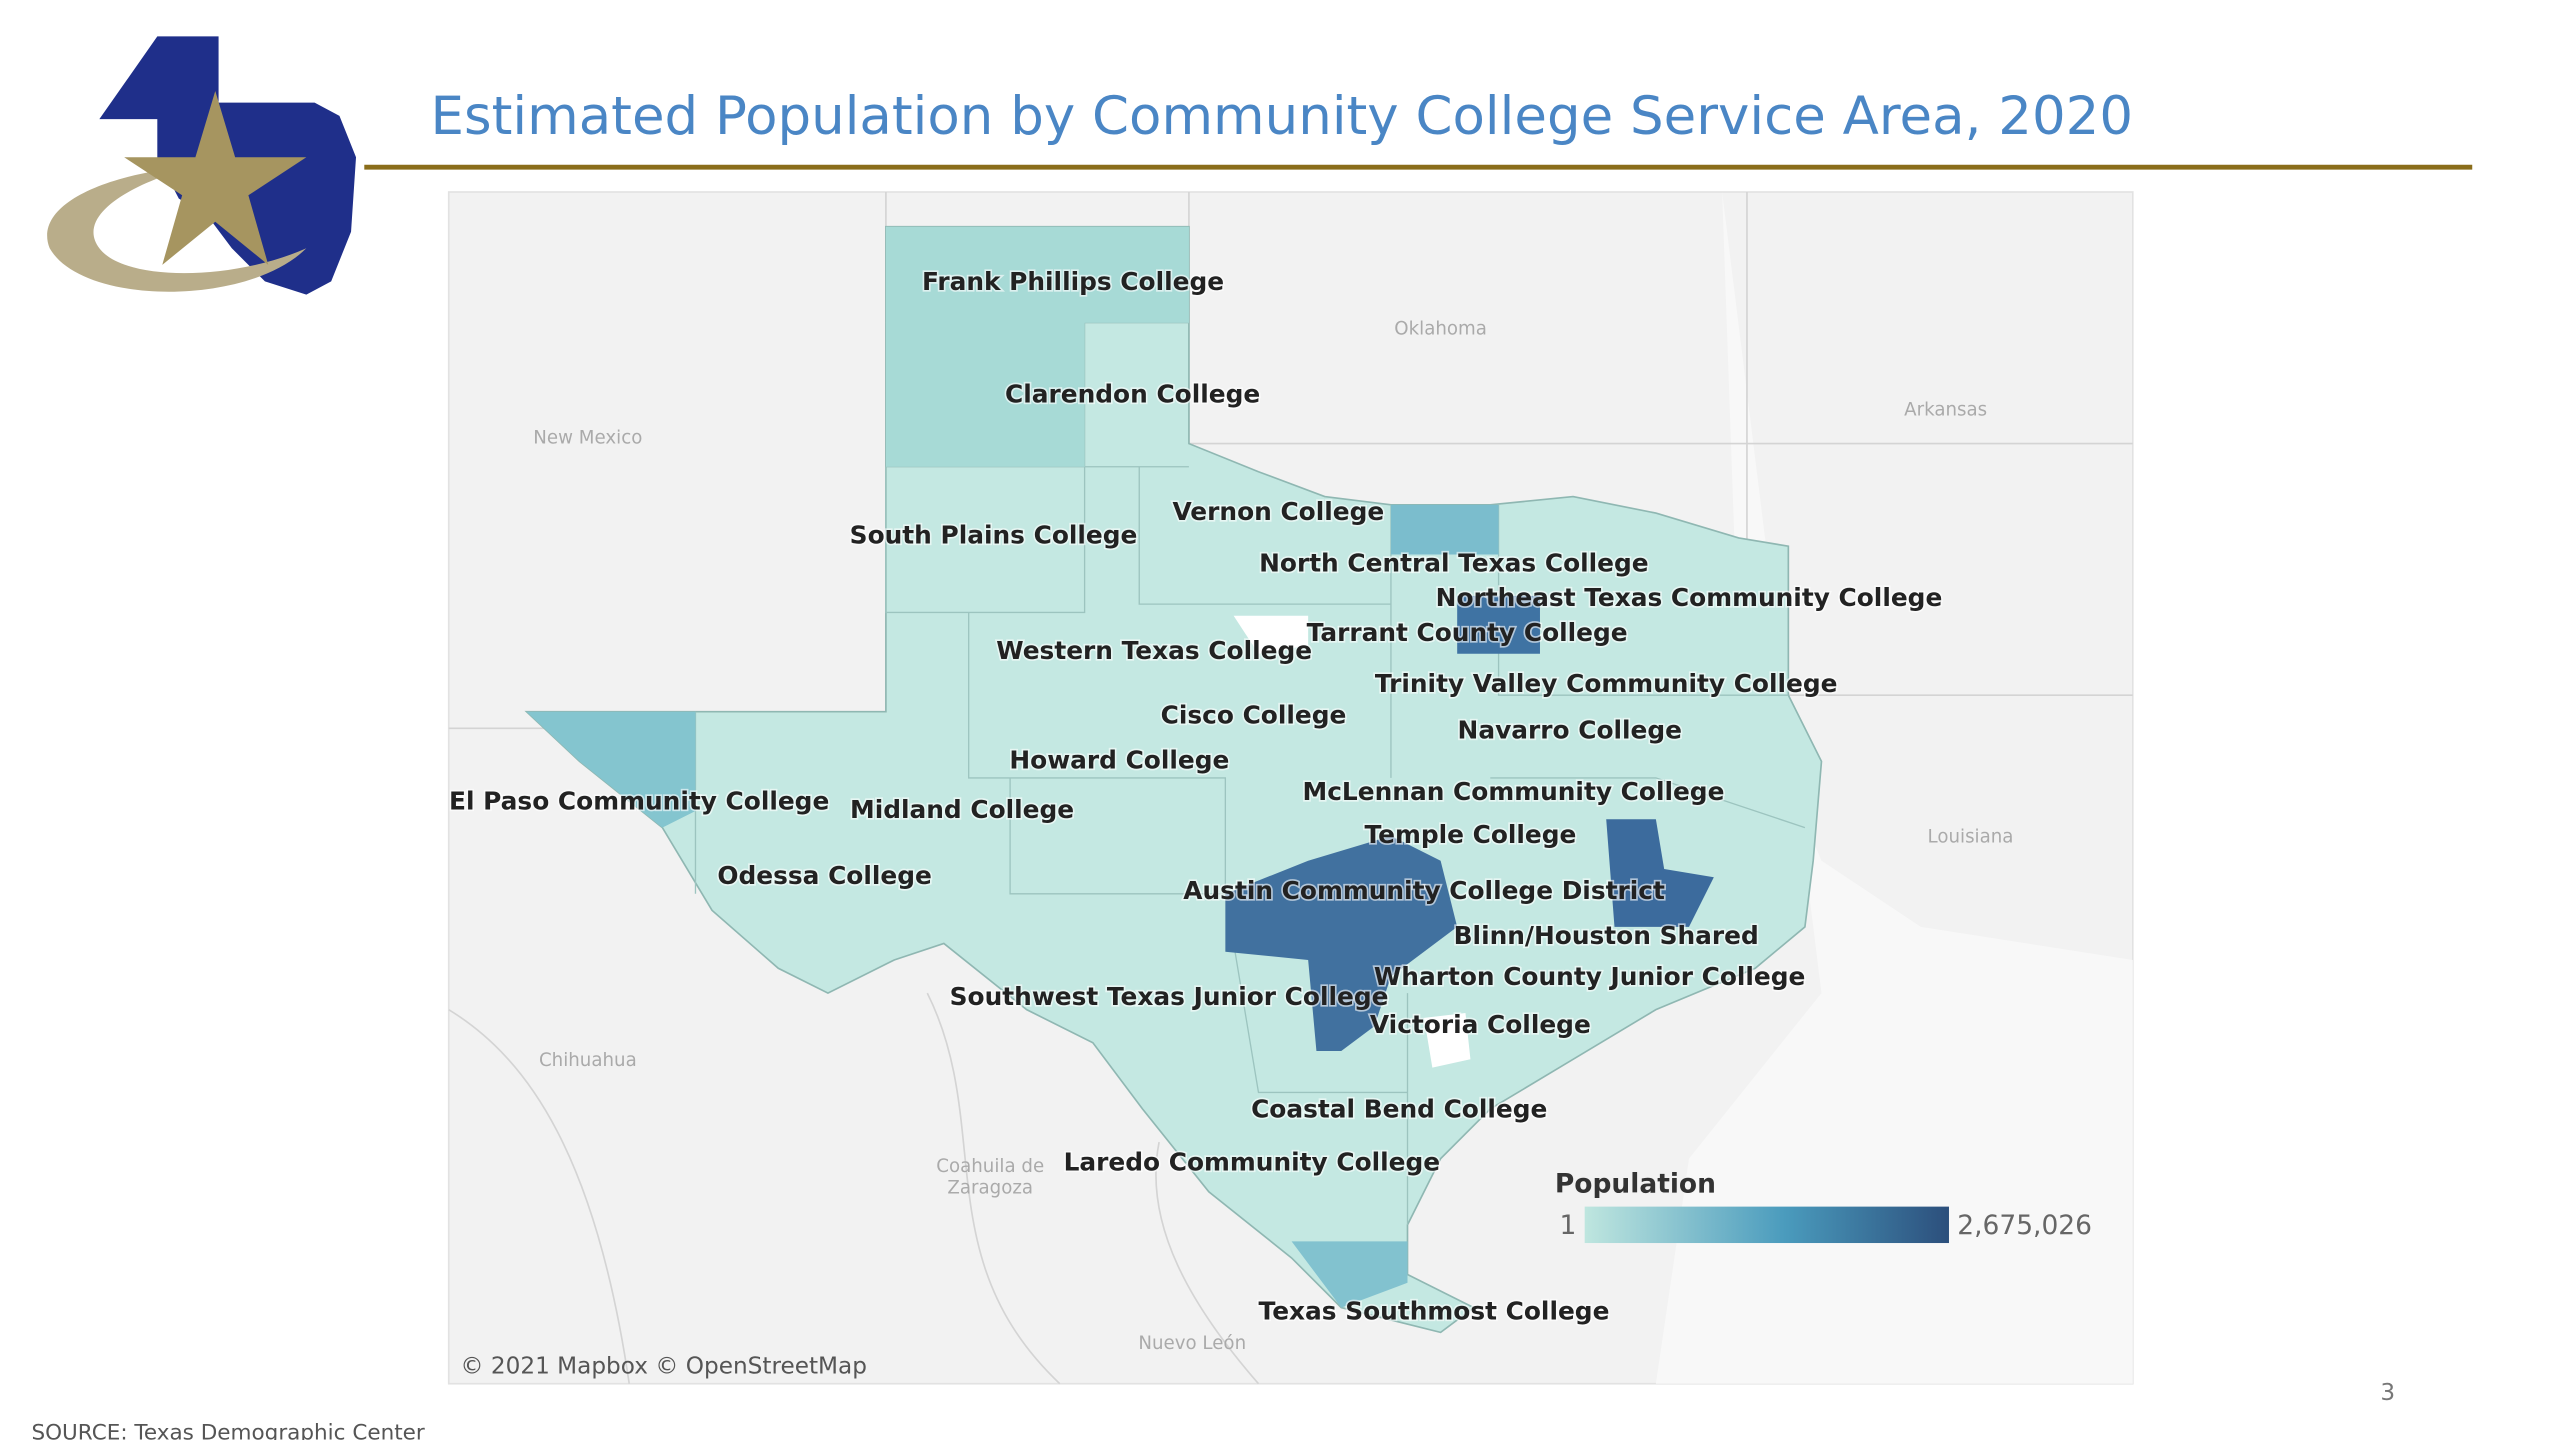  Describe the element at coordinates (1590, 976) in the screenshot. I see `college-label: Wharton County Junior College` at that location.